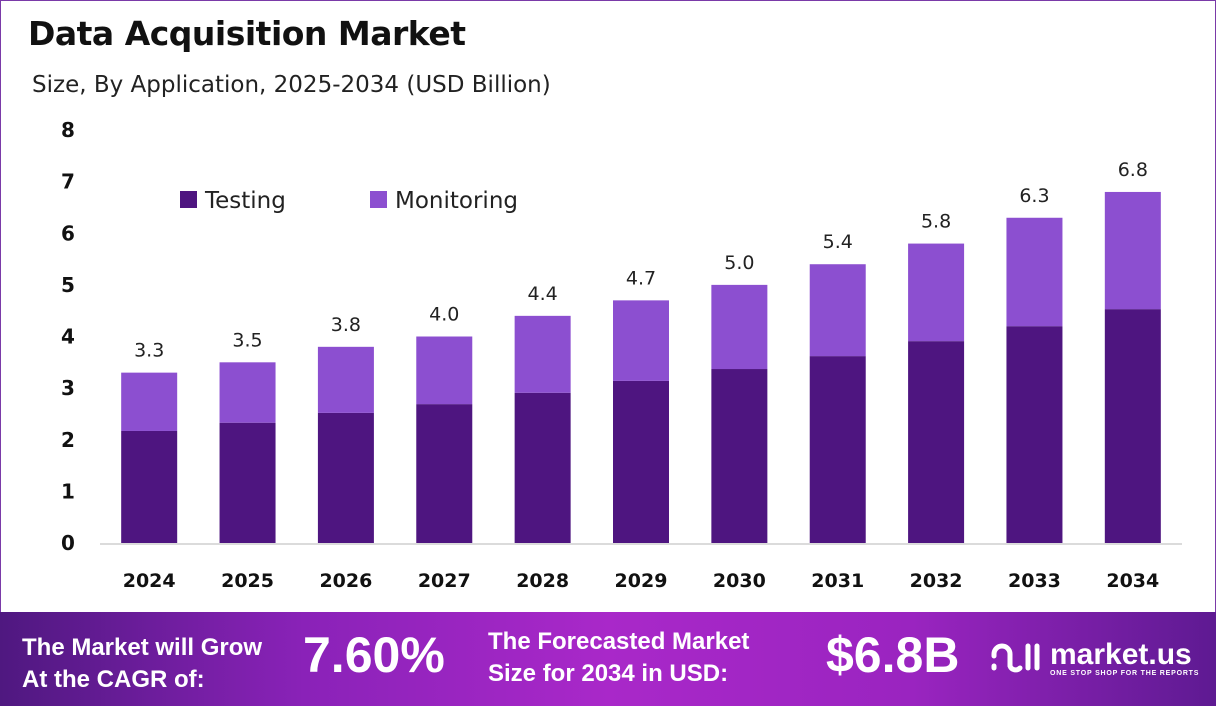 The width and height of the screenshot is (1216, 706). Describe the element at coordinates (1034, 434) in the screenshot. I see `bar-testing-2033` at that location.